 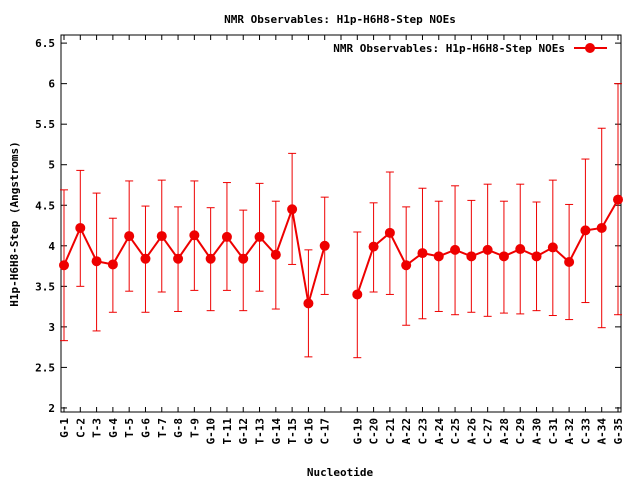 I want to click on x-tick-label: G-16, so click(x=308, y=431).